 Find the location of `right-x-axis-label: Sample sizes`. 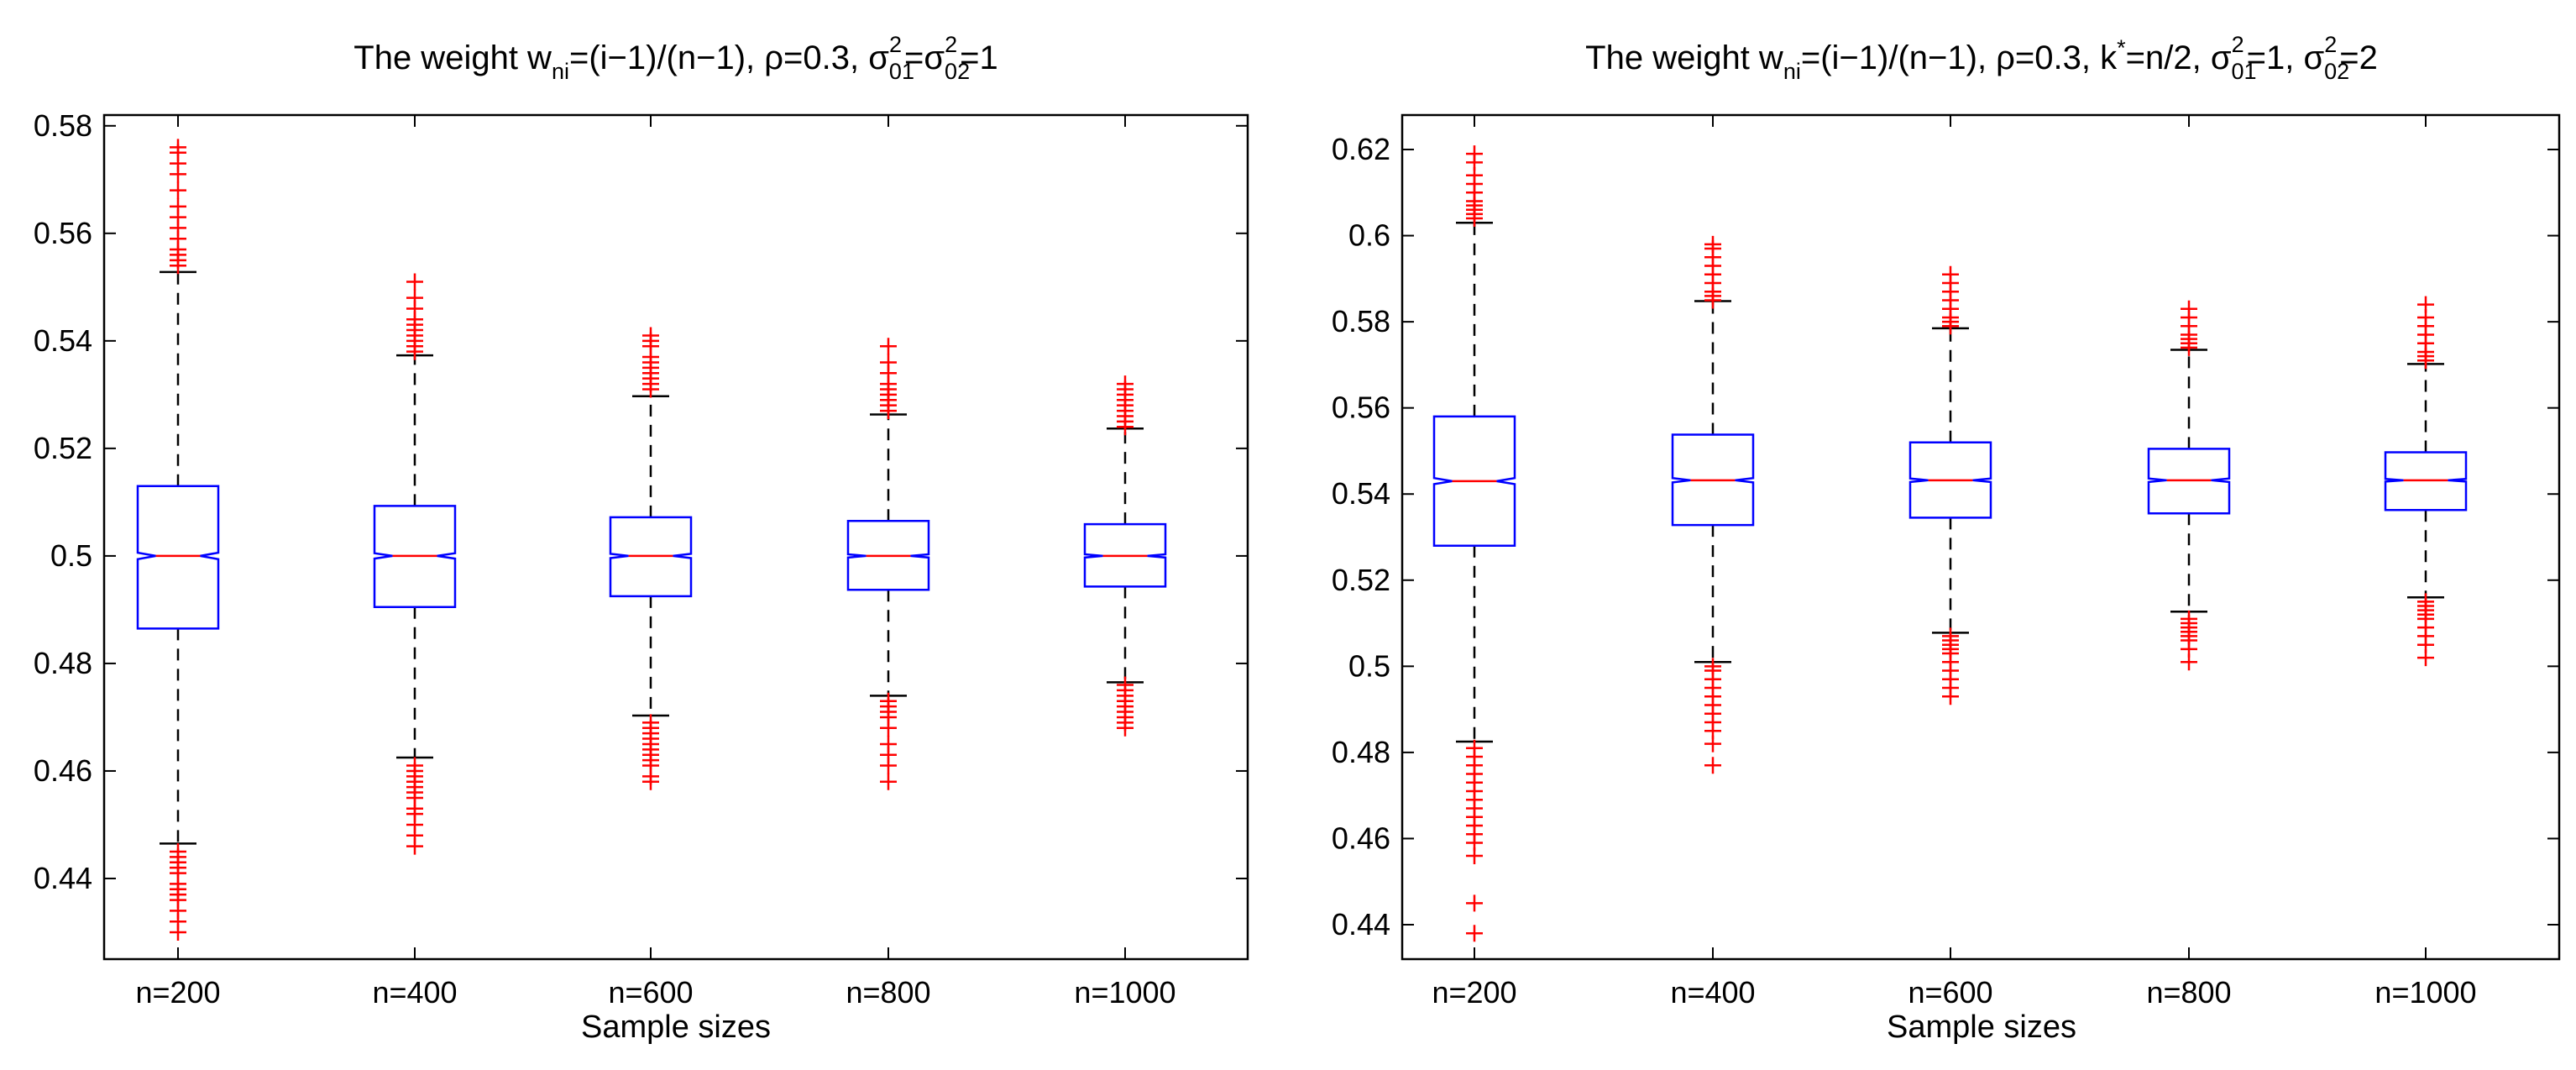

right-x-axis-label: Sample sizes is located at coordinates (1982, 1027).